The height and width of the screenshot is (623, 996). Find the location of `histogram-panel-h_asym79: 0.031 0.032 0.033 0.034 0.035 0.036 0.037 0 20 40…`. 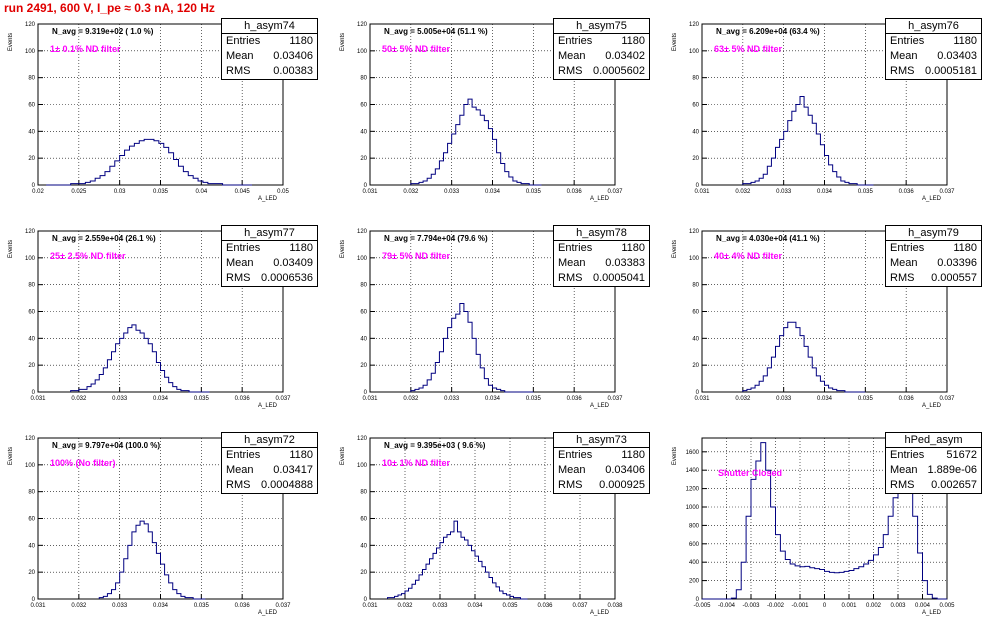

histogram-panel-h_asym79: 0.031 0.032 0.033 0.034 0.035 0.036 0.037 0 20 40… is located at coordinates (830, 312).